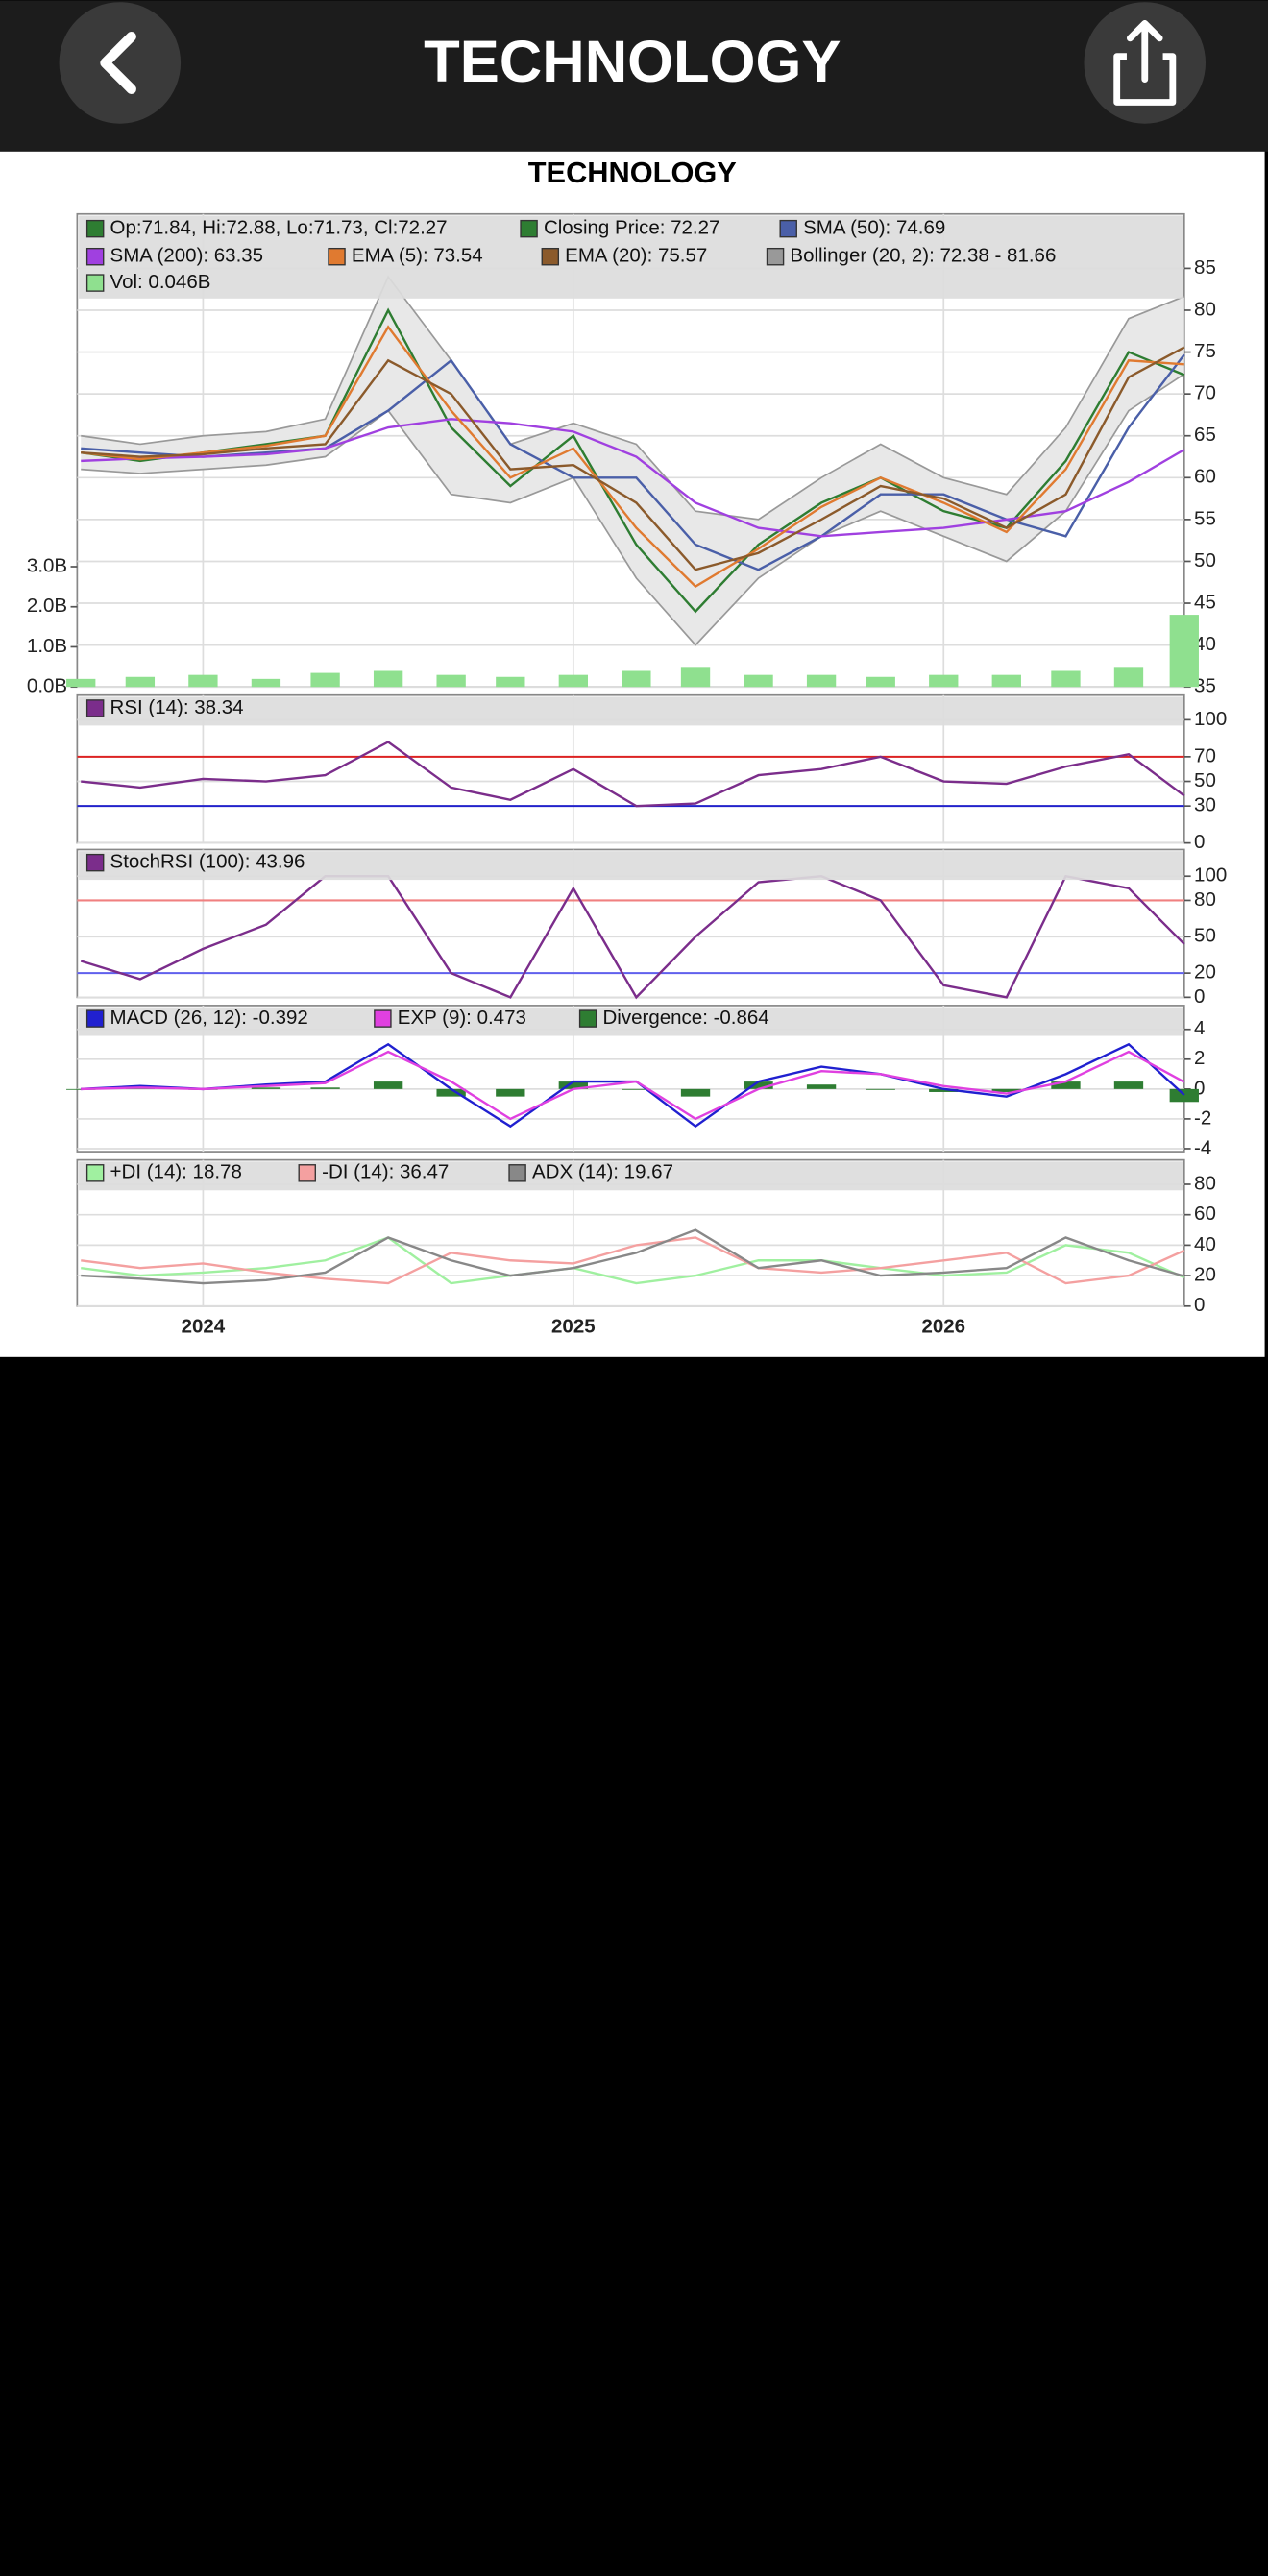  I want to click on legend-label: EMA (5): 73.54, so click(417, 256).